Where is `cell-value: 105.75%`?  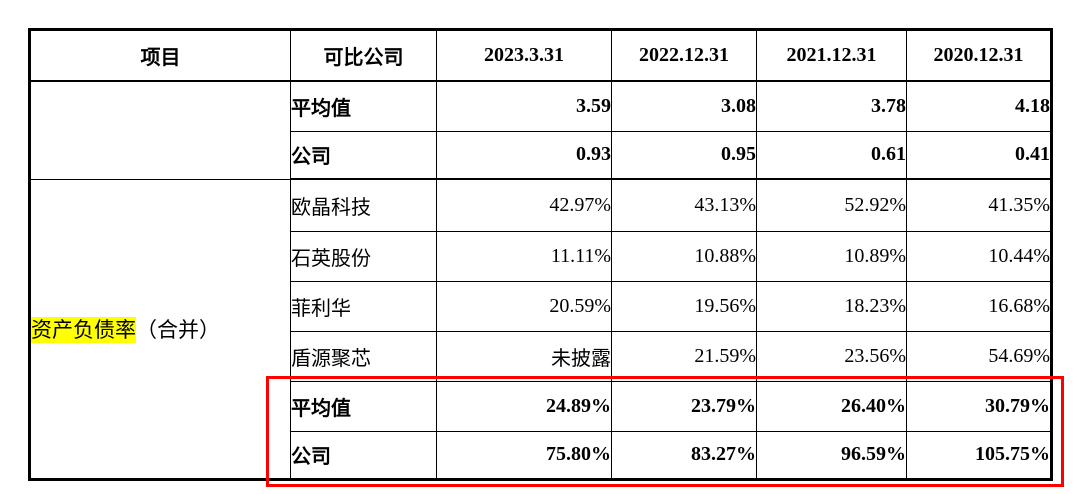 cell-value: 105.75% is located at coordinates (979, 455).